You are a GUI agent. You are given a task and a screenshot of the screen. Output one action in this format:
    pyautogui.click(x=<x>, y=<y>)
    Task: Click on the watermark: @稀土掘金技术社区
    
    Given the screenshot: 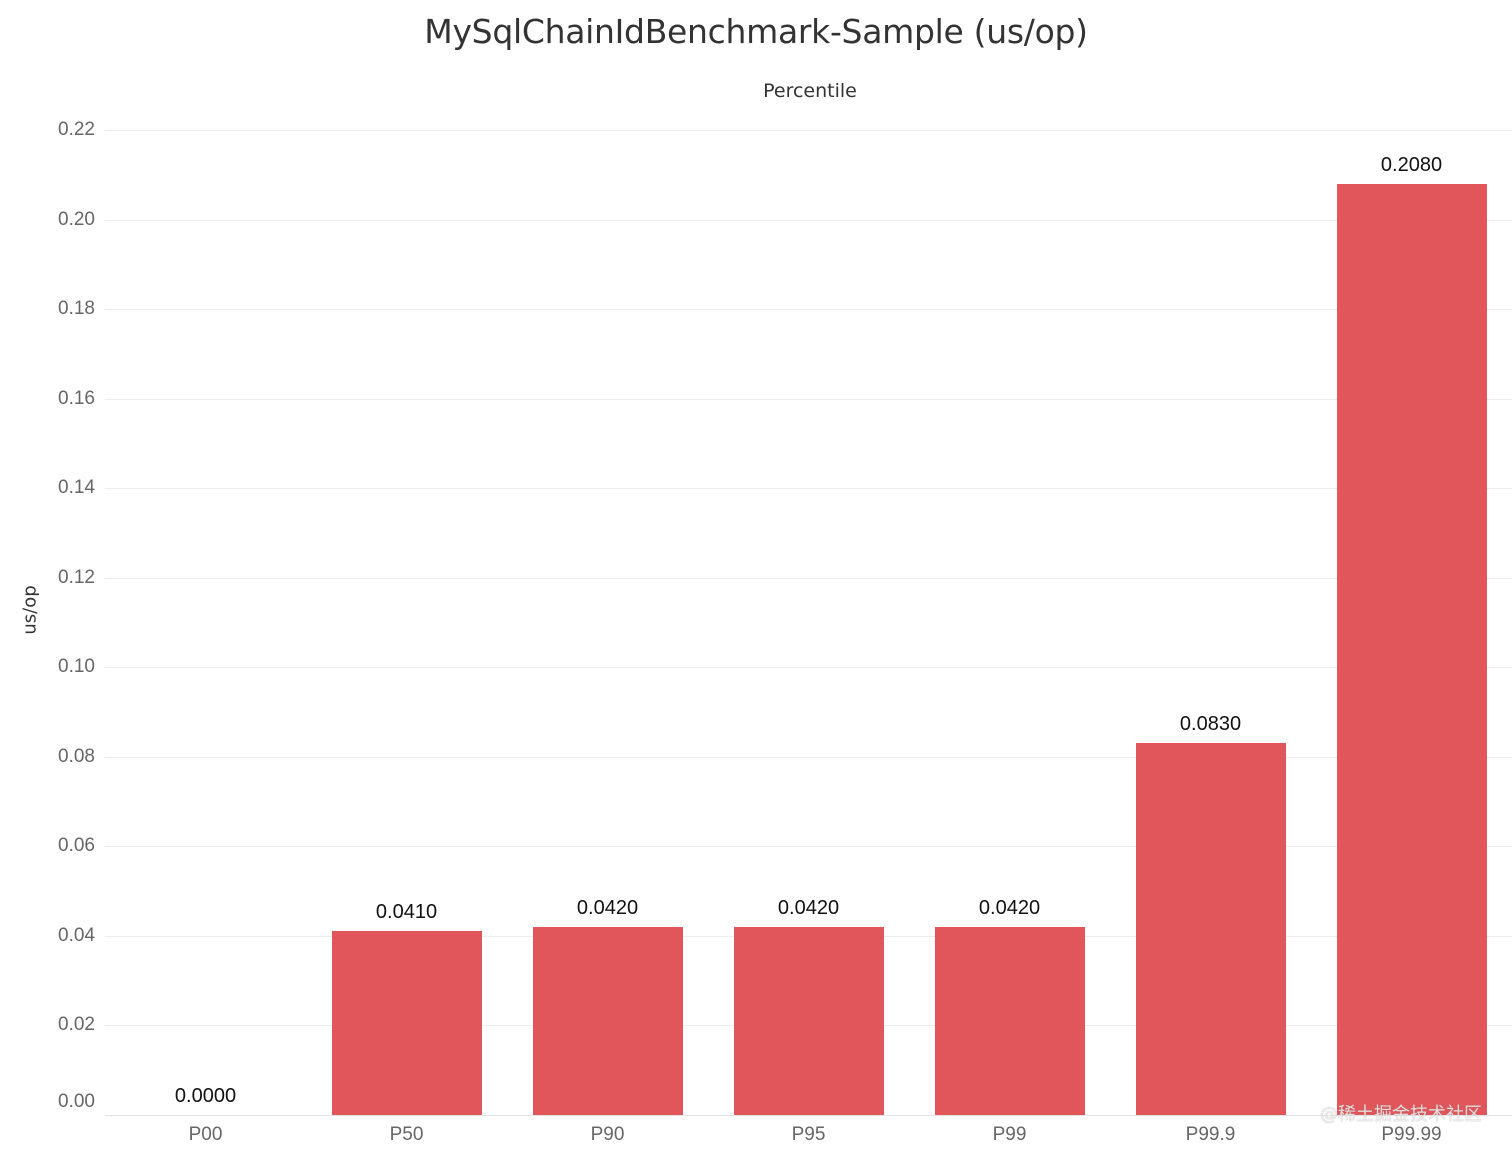 What is the action you would take?
    pyautogui.click(x=1401, y=1114)
    